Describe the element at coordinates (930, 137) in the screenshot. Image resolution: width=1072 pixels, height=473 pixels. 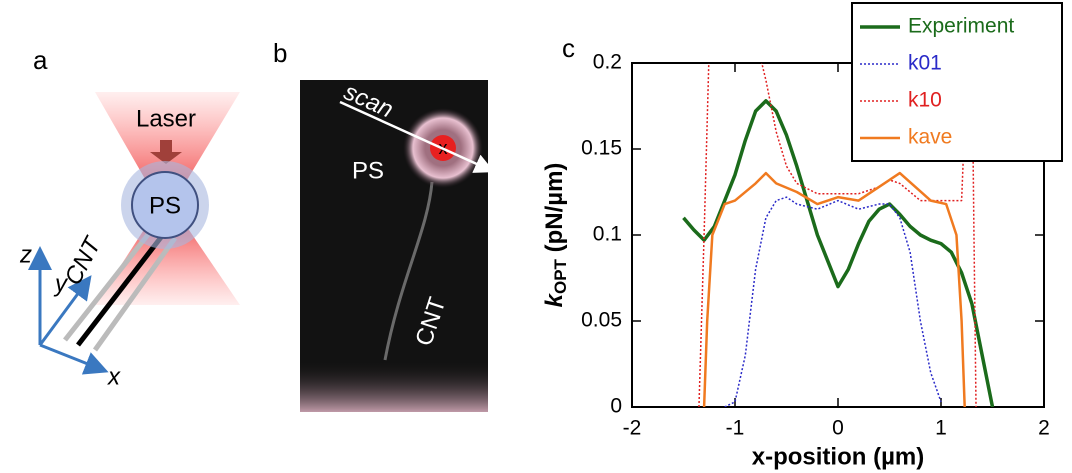
I see `legend-label: kave` at that location.